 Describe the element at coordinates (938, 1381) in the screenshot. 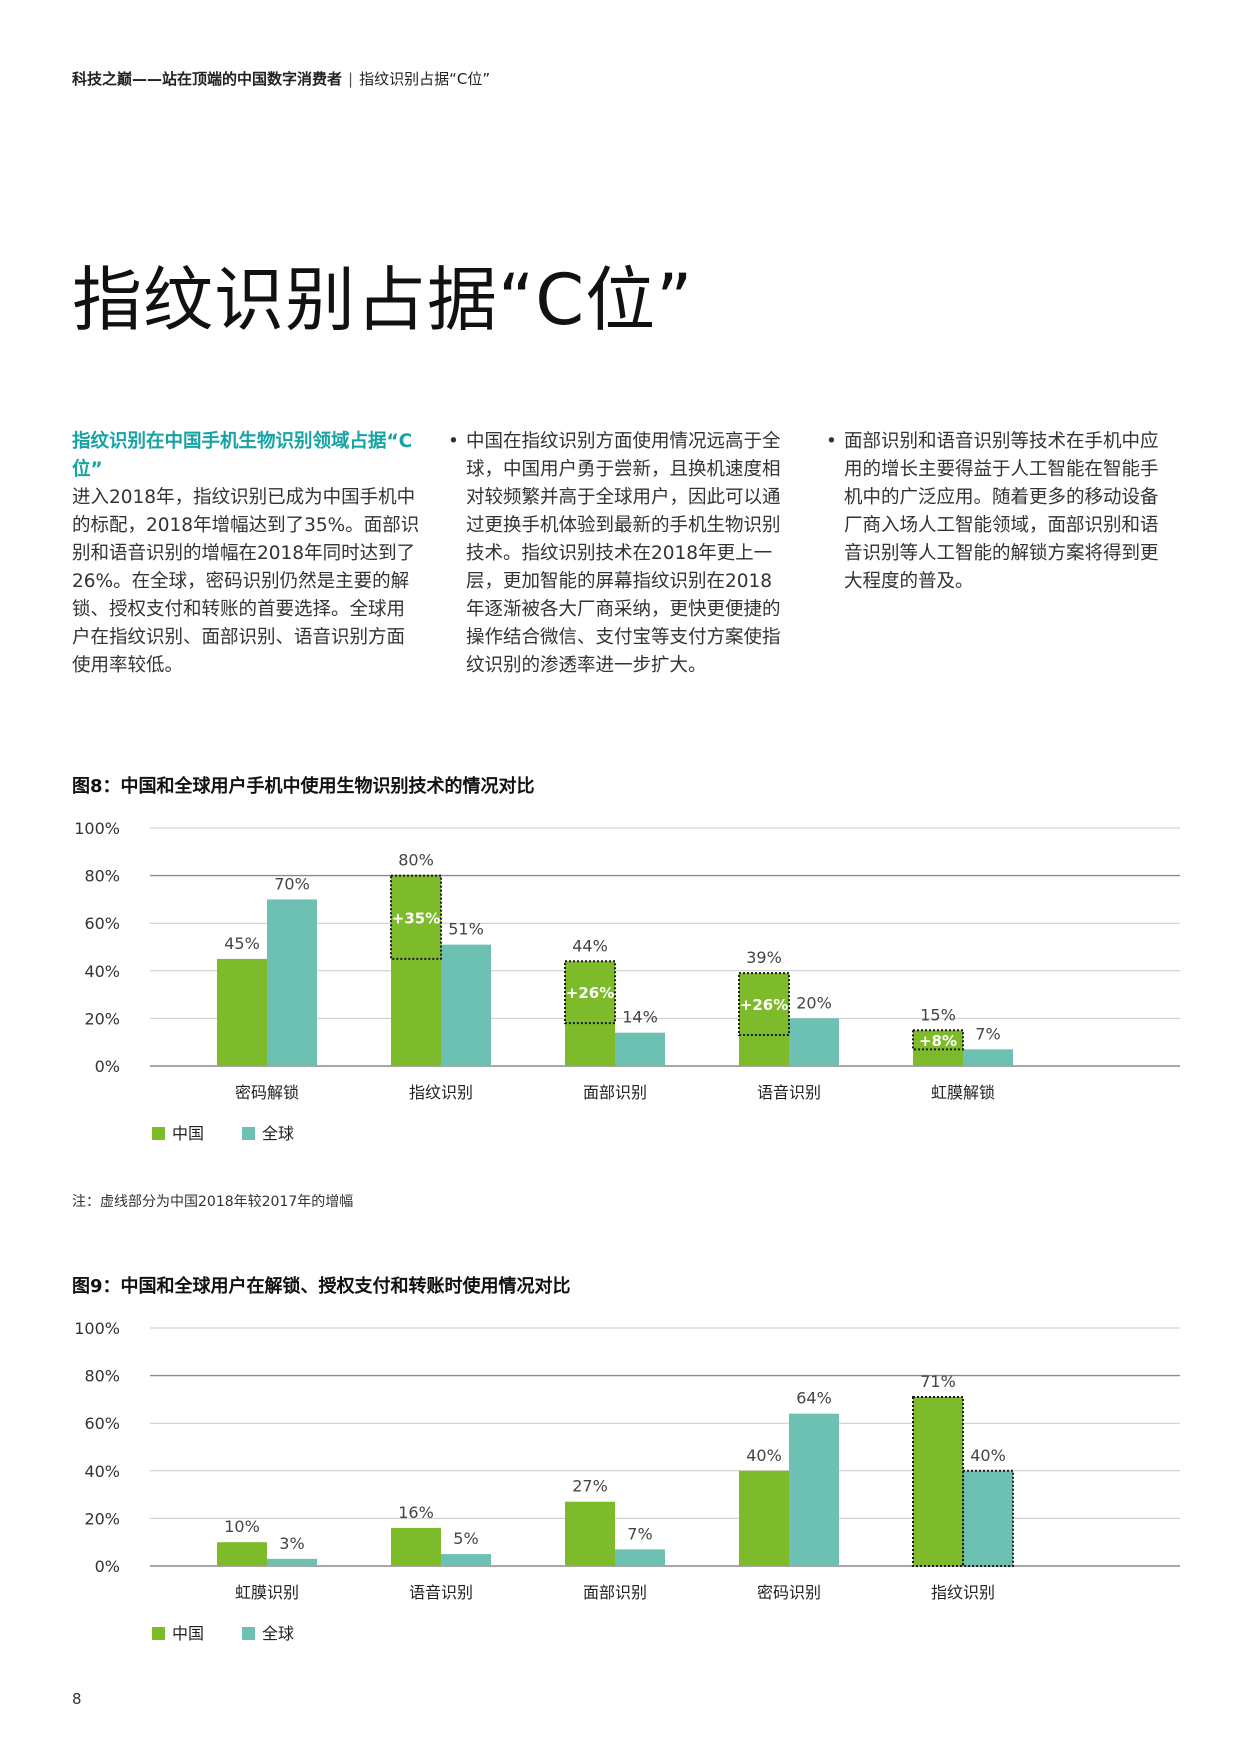

I see `fig9-value-label-china: 71%` at that location.